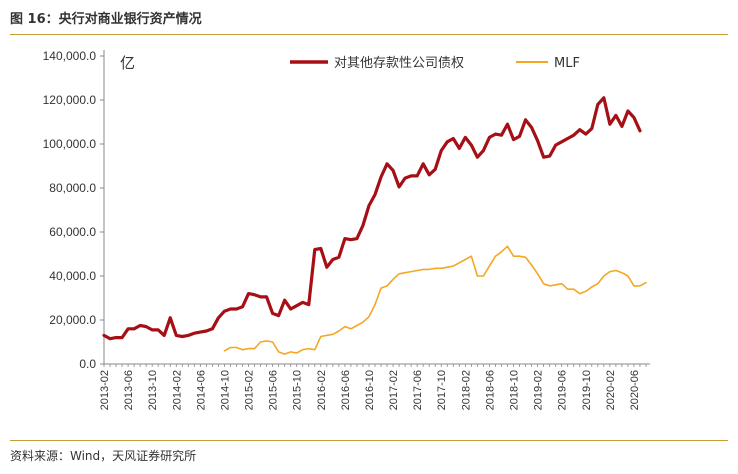 Image resolution: width=738 pixels, height=474 pixels. I want to click on x-tick-label: 2017-02, so click(394, 390).